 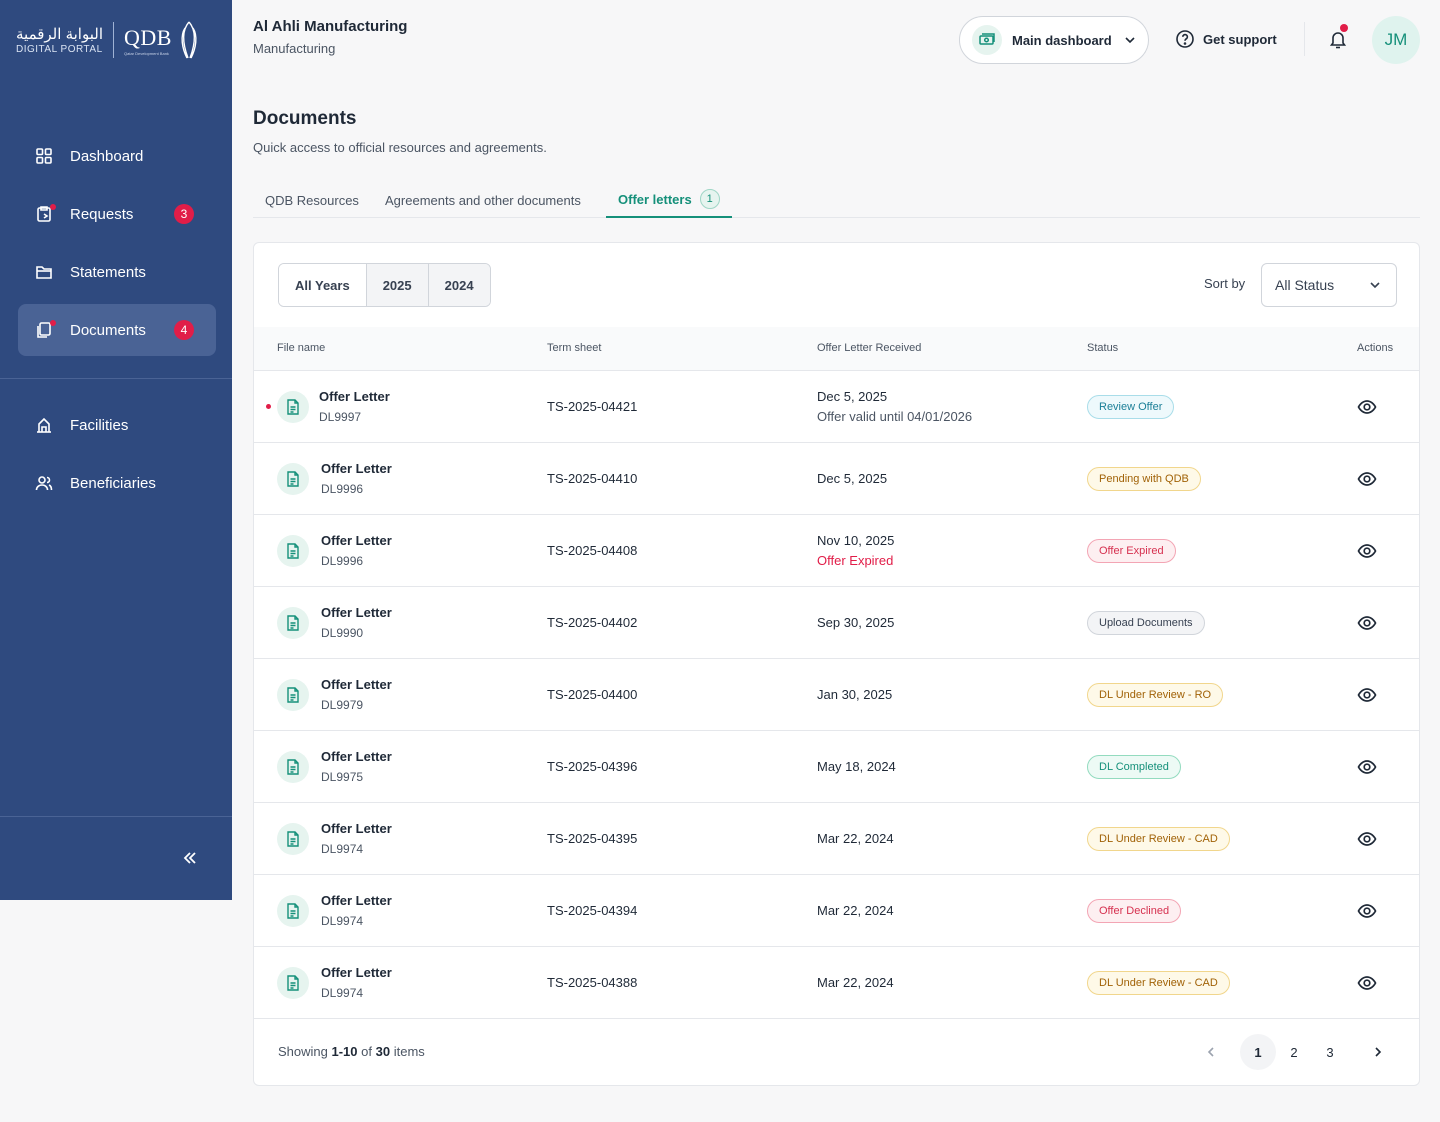 I want to click on page-button-3: 3, so click(x=1330, y=1052).